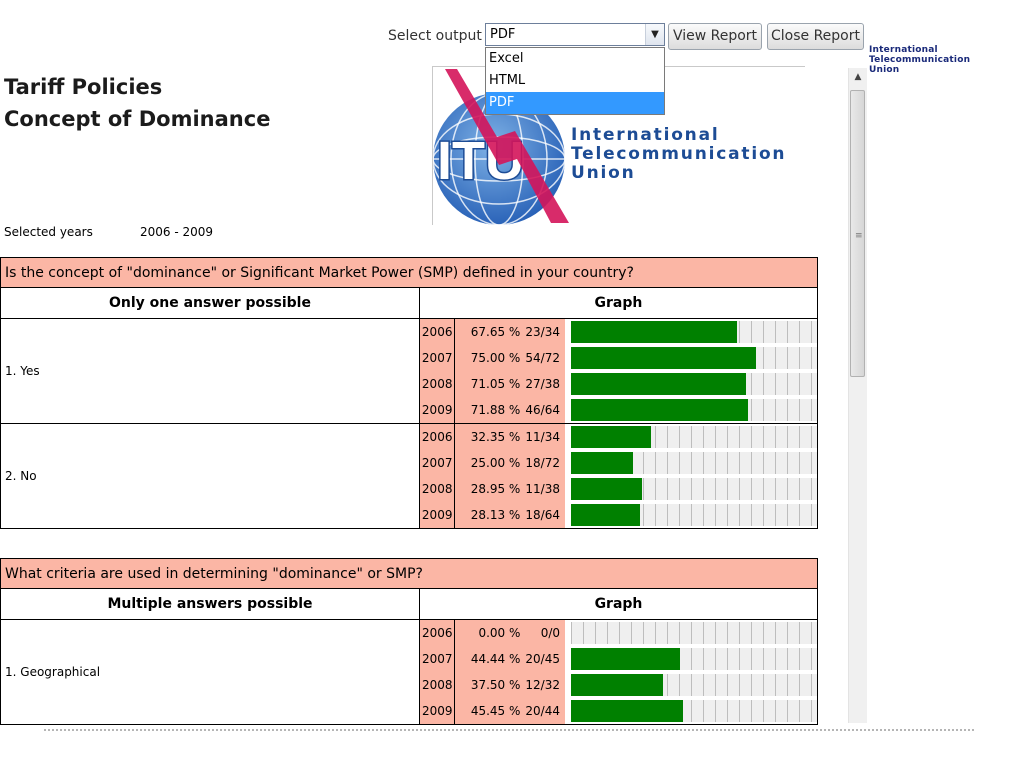 This screenshot has height=768, width=1024. What do you see at coordinates (210, 604) in the screenshot?
I see `answers-header: Multiple answers possible` at bounding box center [210, 604].